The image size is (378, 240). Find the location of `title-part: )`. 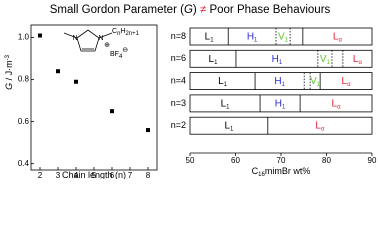

title-part: ) is located at coordinates (195, 10).